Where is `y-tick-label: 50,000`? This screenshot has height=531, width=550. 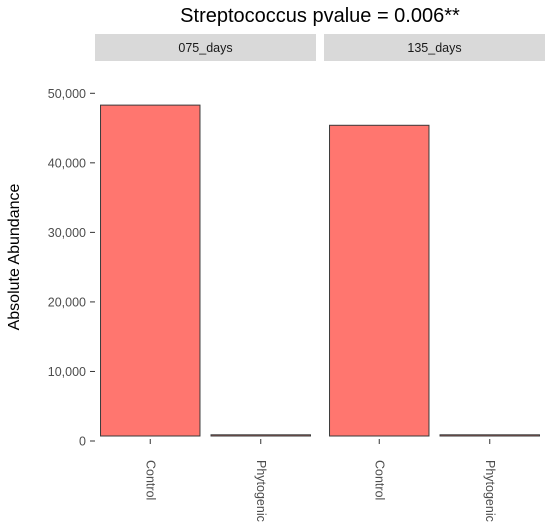 y-tick-label: 50,000 is located at coordinates (67, 94).